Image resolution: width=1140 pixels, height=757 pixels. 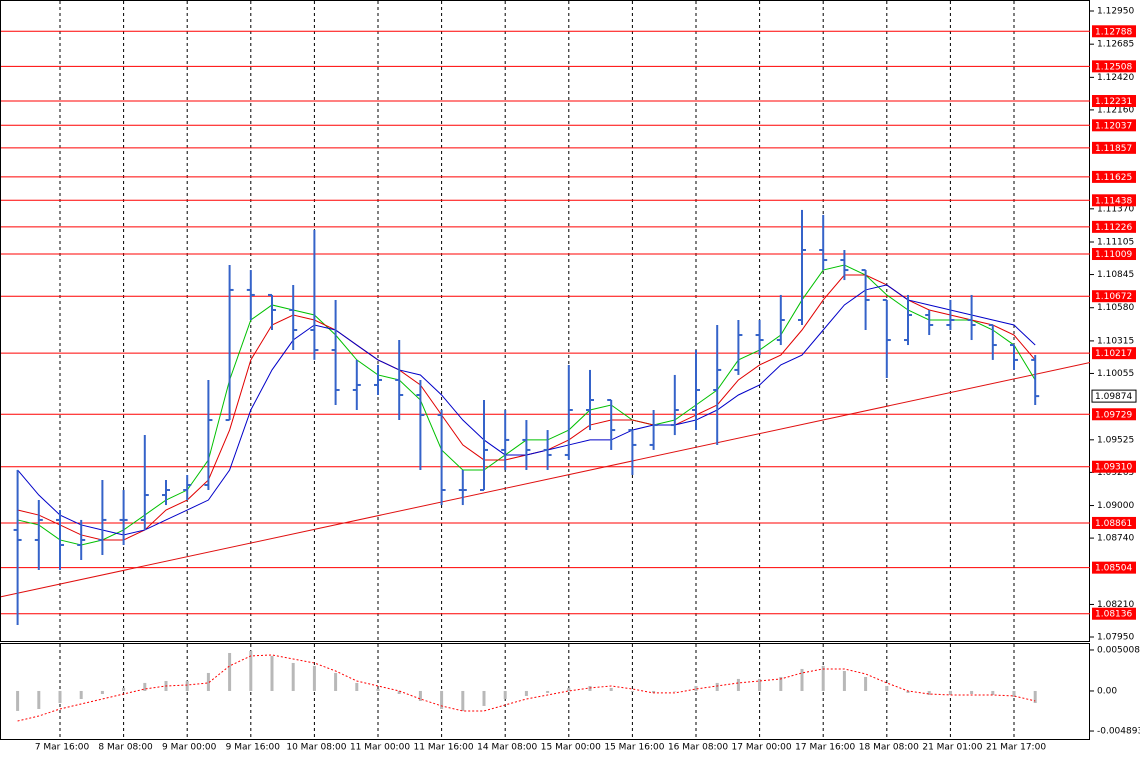 I want to click on x-tick-label: 7 Mar 16:00, so click(x=62, y=748).